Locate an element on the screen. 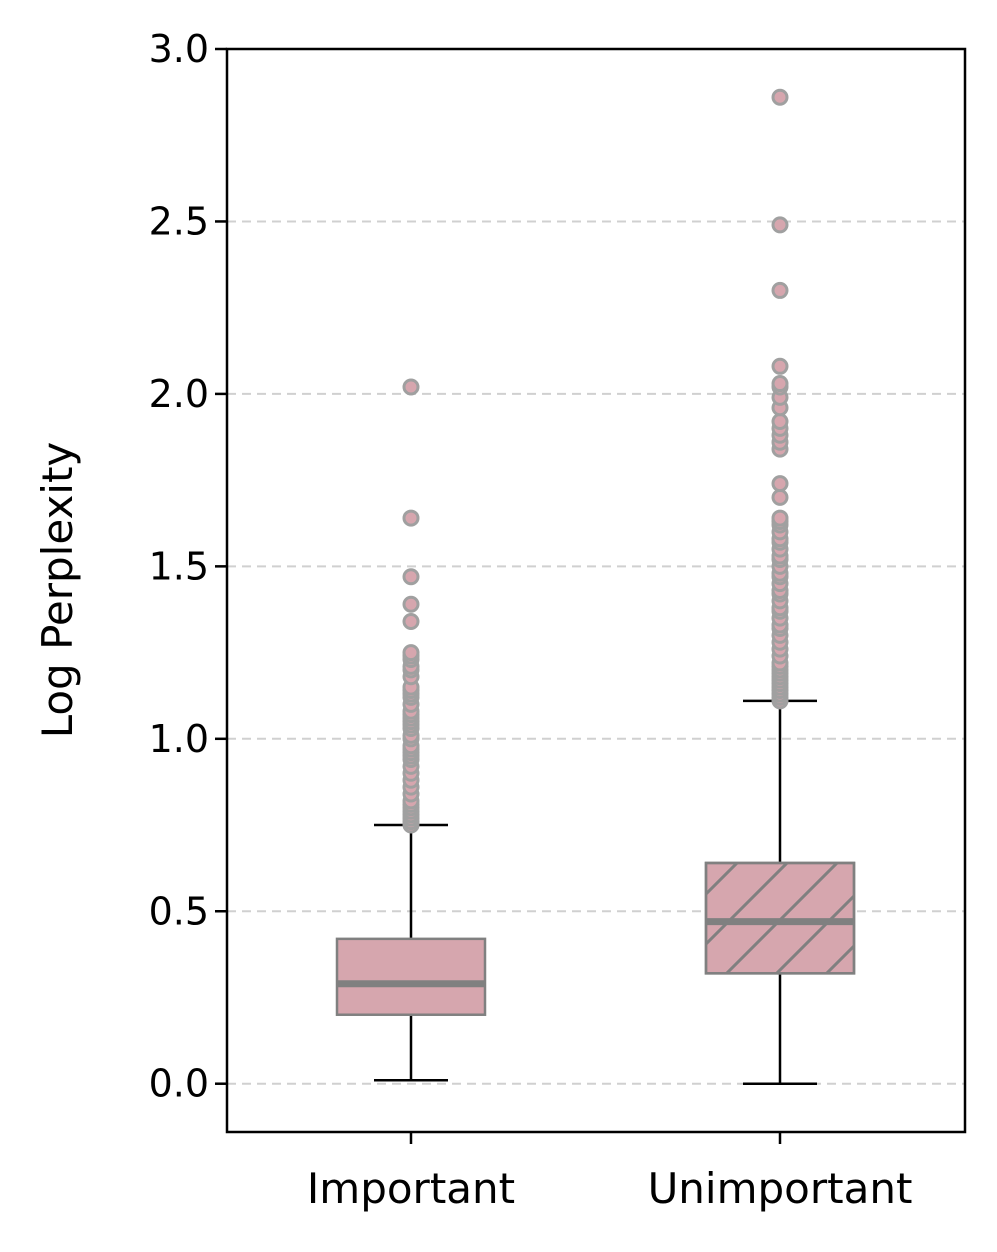 The image size is (997, 1252). x-tick-label: Unimportant is located at coordinates (780, 1188).